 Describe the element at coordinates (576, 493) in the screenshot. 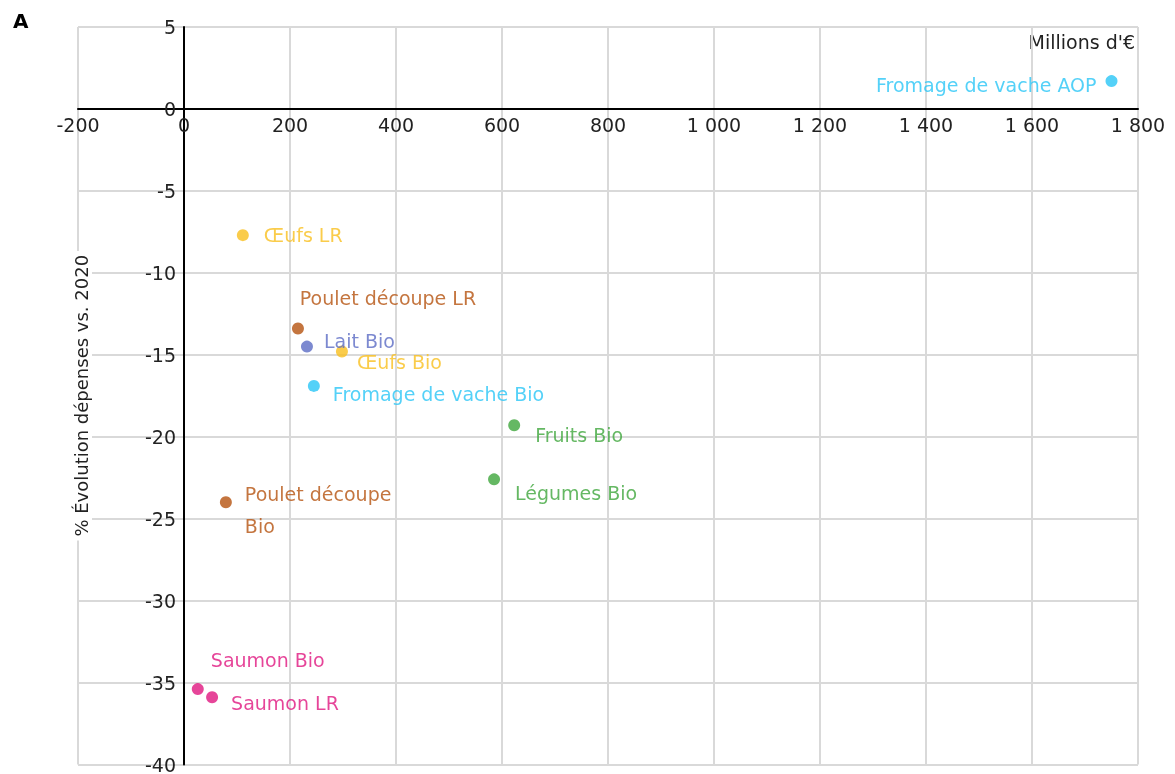

I see `series-label: Légumes Bio` at that location.